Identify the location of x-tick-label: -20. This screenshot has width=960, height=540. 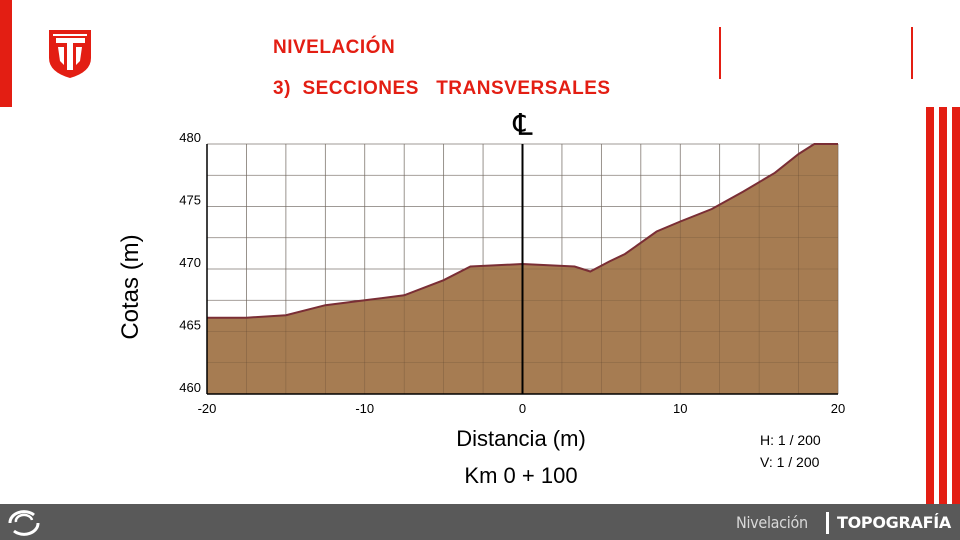
(207, 408).